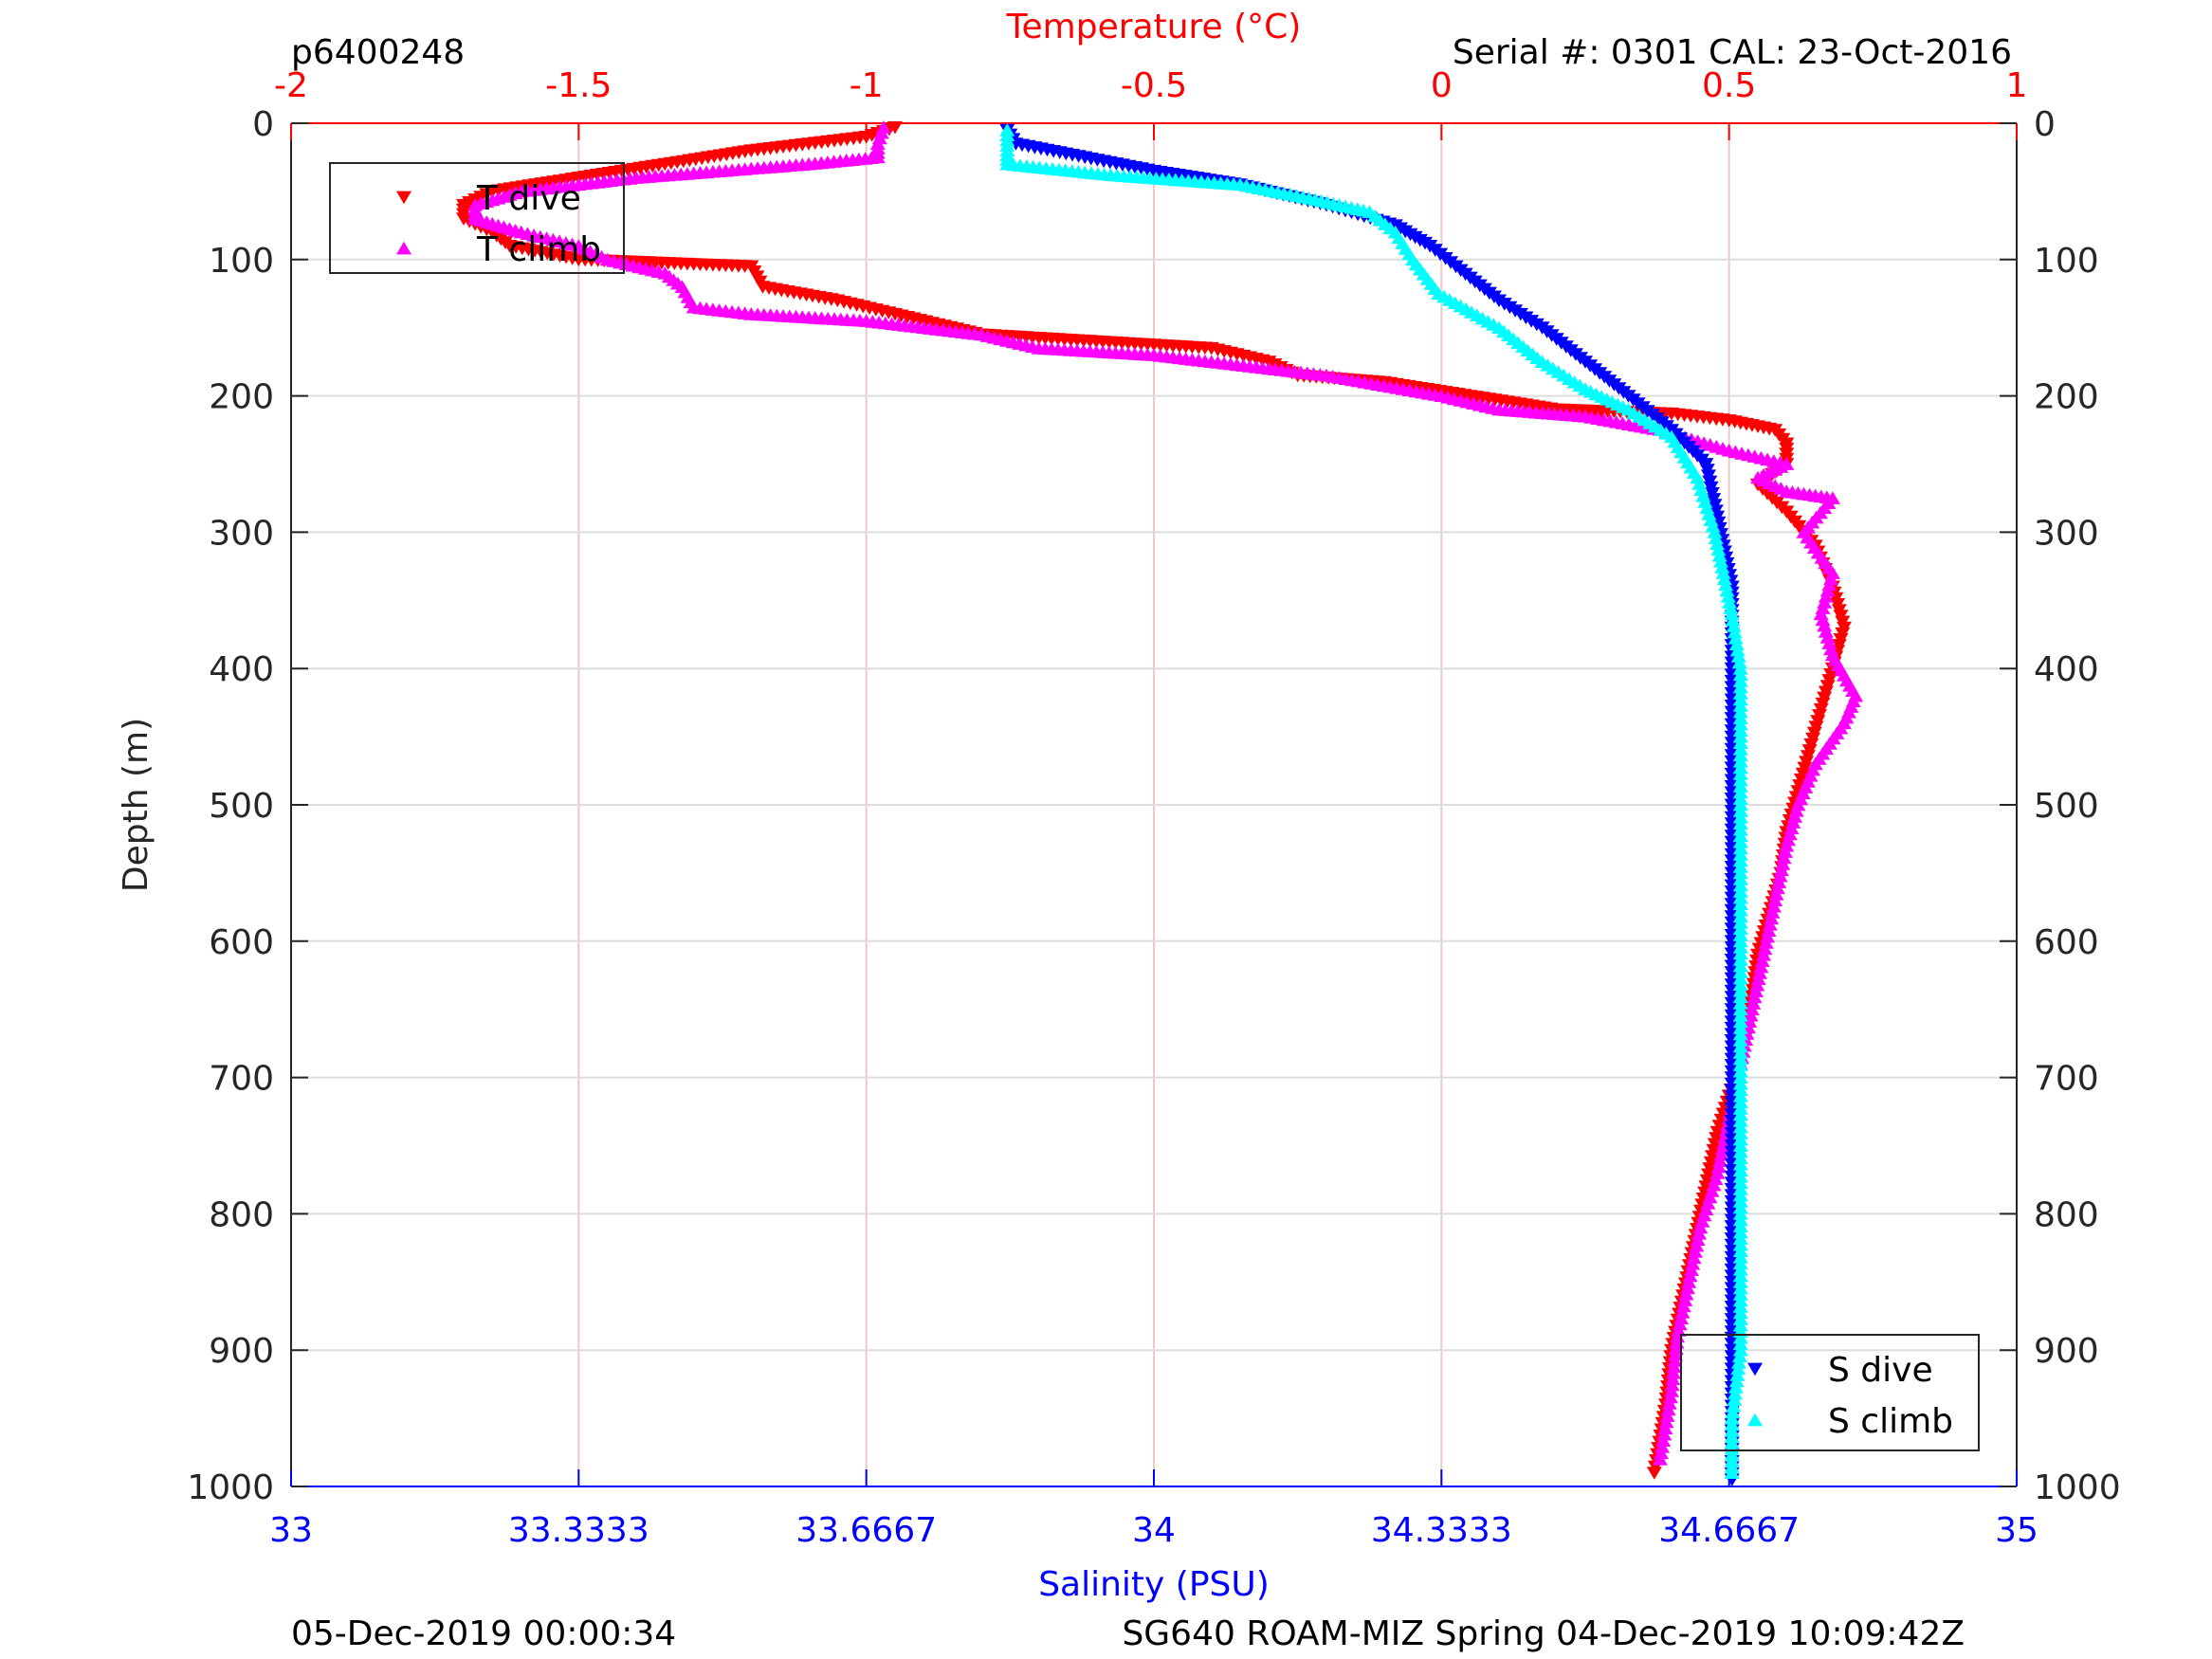 Image resolution: width=2212 pixels, height=1659 pixels. Describe the element at coordinates (1729, 85) in the screenshot. I see `temp-tick-label: 0.5` at that location.